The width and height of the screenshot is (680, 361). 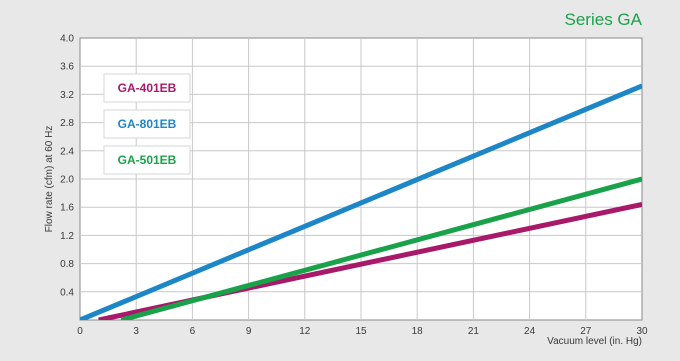 I want to click on y-tick-label: 1.2, so click(x=67, y=236).